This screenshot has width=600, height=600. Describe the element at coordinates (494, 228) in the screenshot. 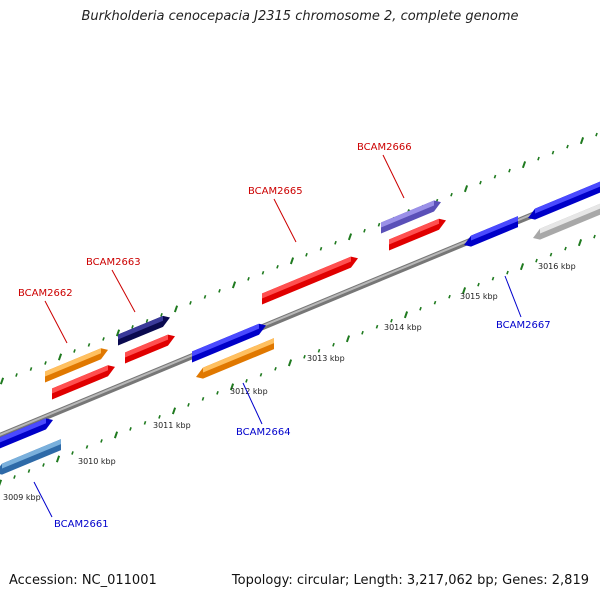

I see `gene-BCAM2667-highlight` at that location.